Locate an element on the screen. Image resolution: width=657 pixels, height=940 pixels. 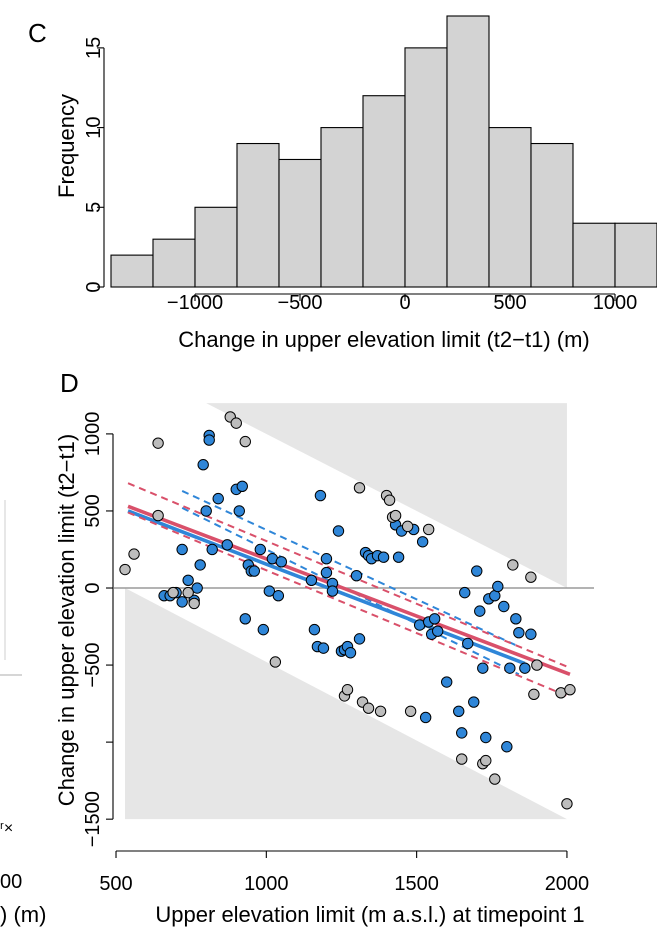
histogram-x-tick-label: −500 is located at coordinates (299, 303).